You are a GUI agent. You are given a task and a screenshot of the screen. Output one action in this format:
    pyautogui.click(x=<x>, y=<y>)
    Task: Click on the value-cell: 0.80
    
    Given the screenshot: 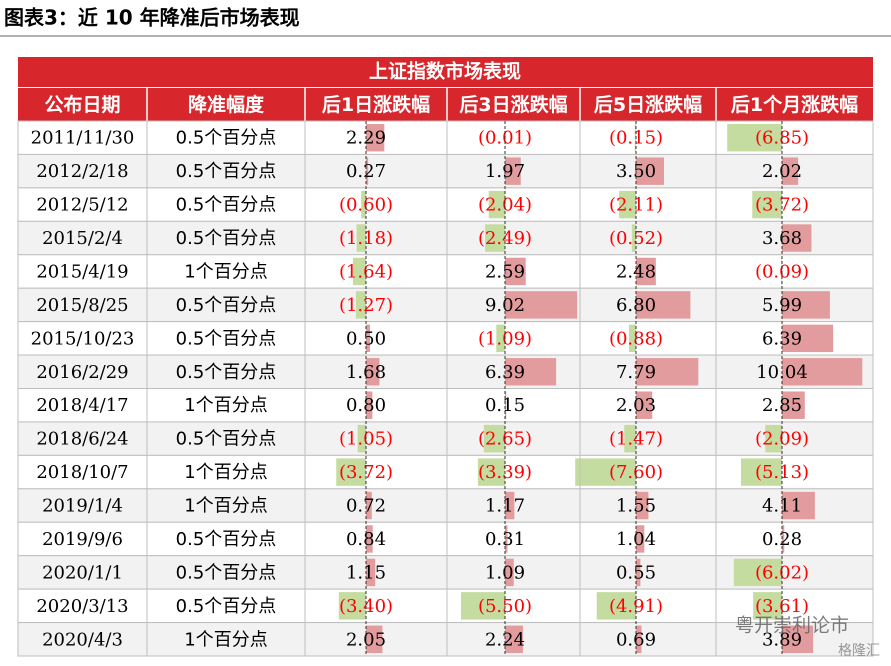 What is the action you would take?
    pyautogui.click(x=366, y=405)
    